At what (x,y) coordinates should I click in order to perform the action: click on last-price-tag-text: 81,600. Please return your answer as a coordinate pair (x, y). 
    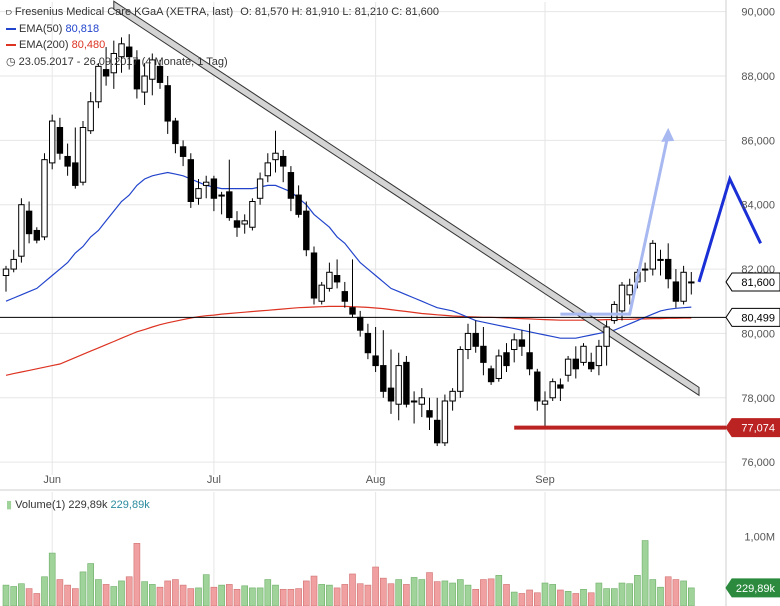
    Looking at the image, I should click on (758, 283).